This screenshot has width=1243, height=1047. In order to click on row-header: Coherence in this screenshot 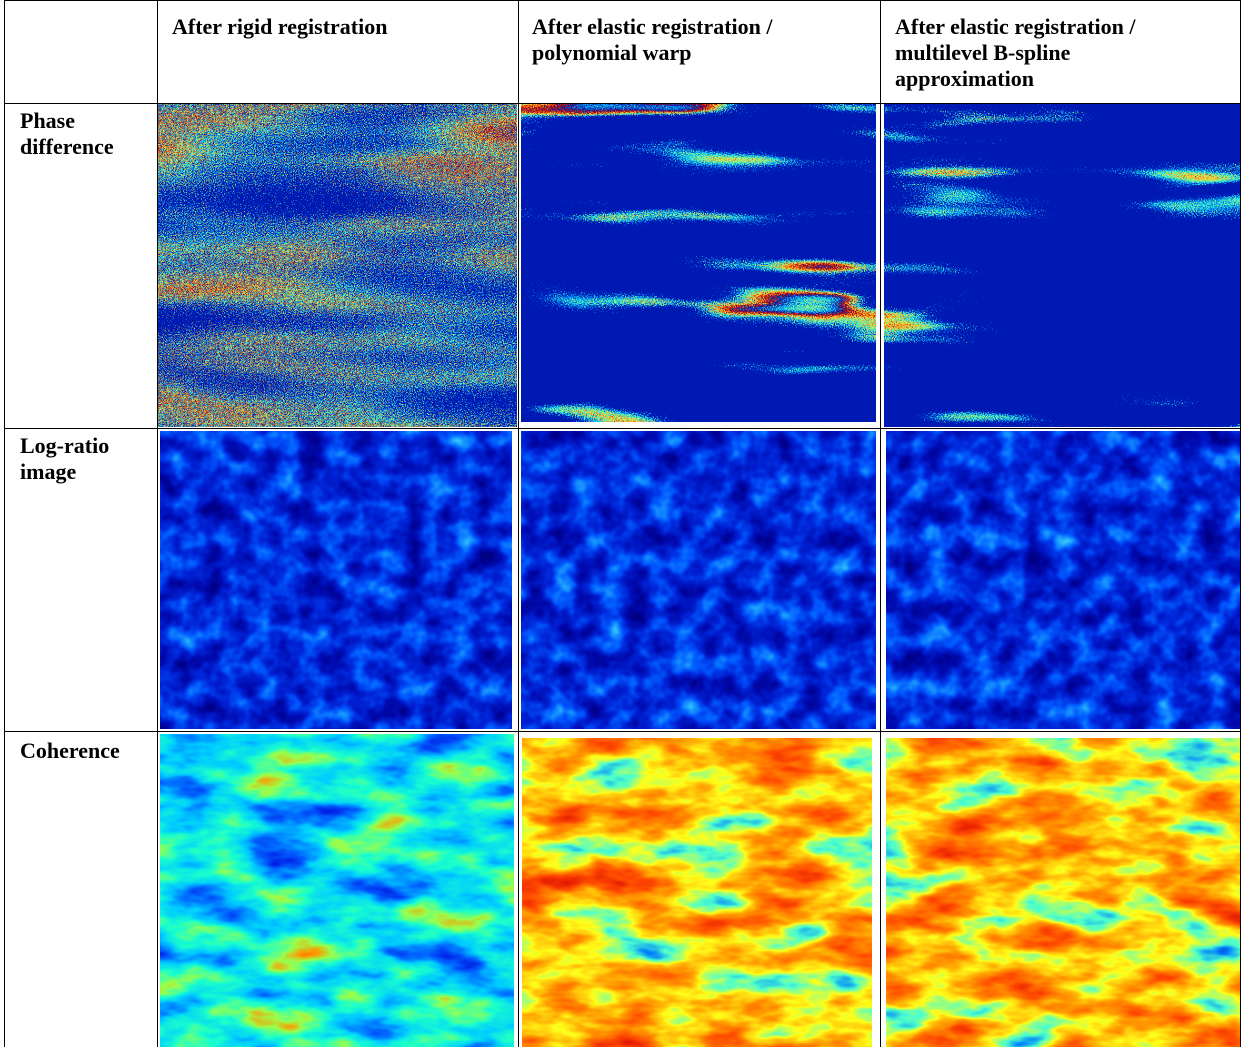, I will do `click(70, 750)`.